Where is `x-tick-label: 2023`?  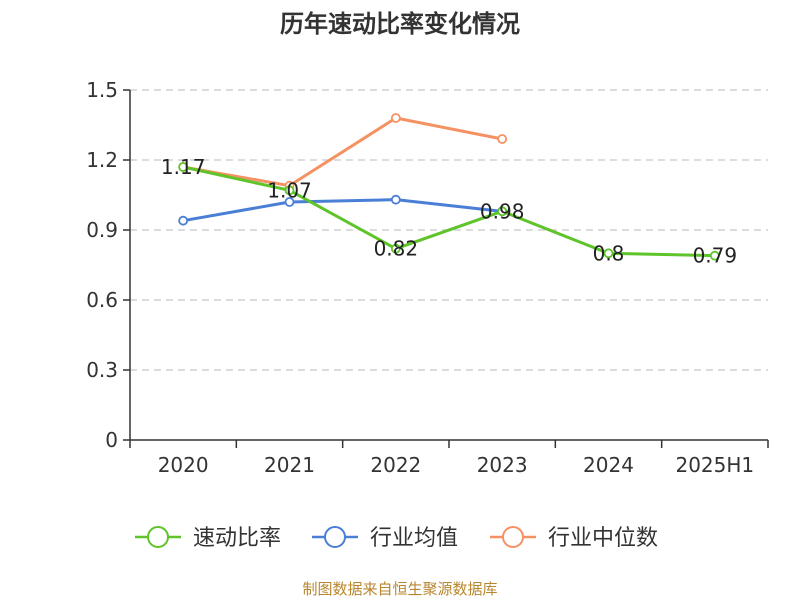
x-tick-label: 2023 is located at coordinates (502, 465).